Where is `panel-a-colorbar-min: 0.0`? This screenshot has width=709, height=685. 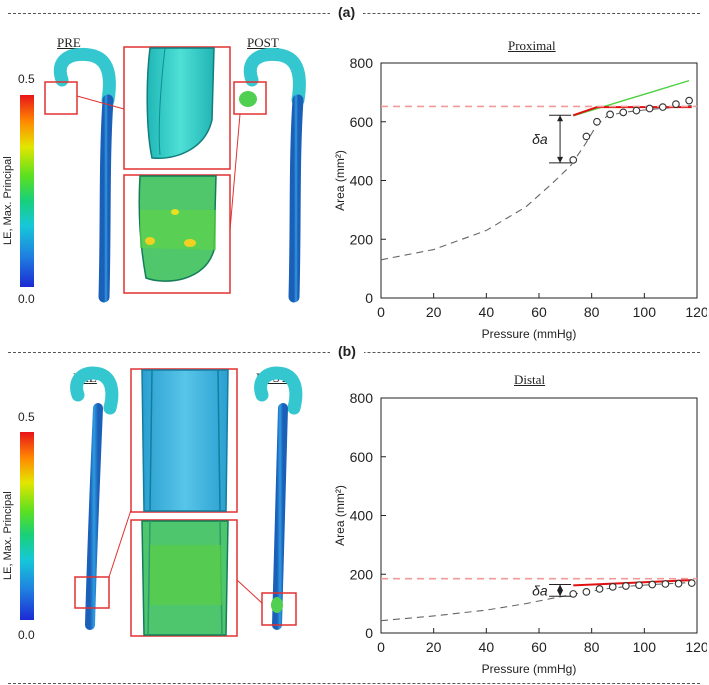
panel-a-colorbar-min: 0.0 is located at coordinates (26, 299).